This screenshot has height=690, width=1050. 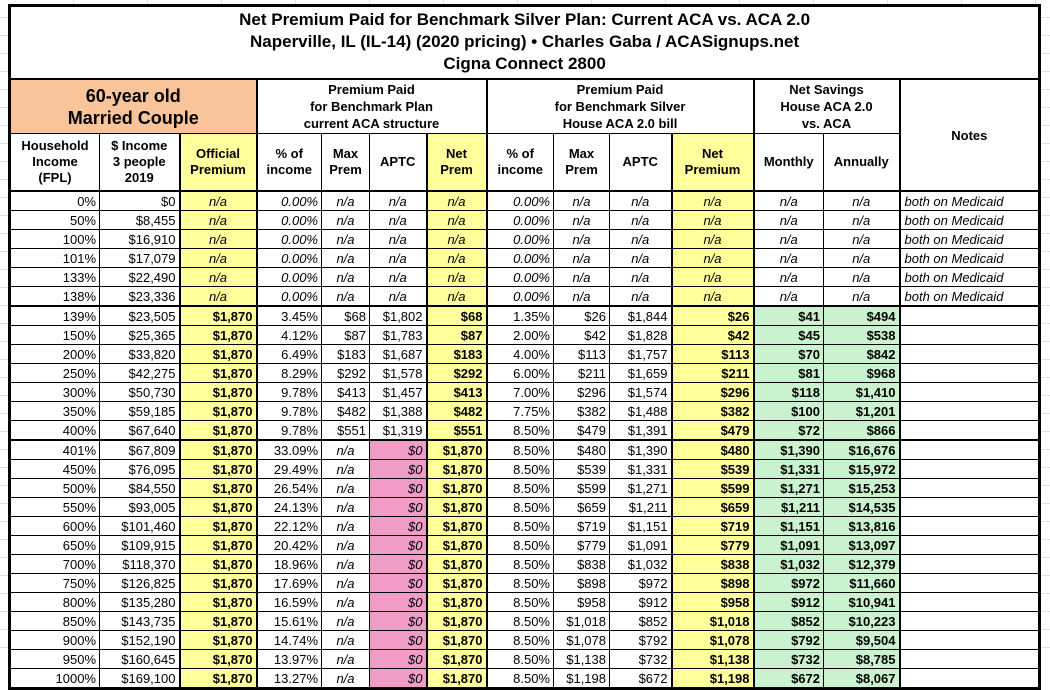 What do you see at coordinates (345, 430) in the screenshot?
I see `cell-aca-max-prem: $551` at bounding box center [345, 430].